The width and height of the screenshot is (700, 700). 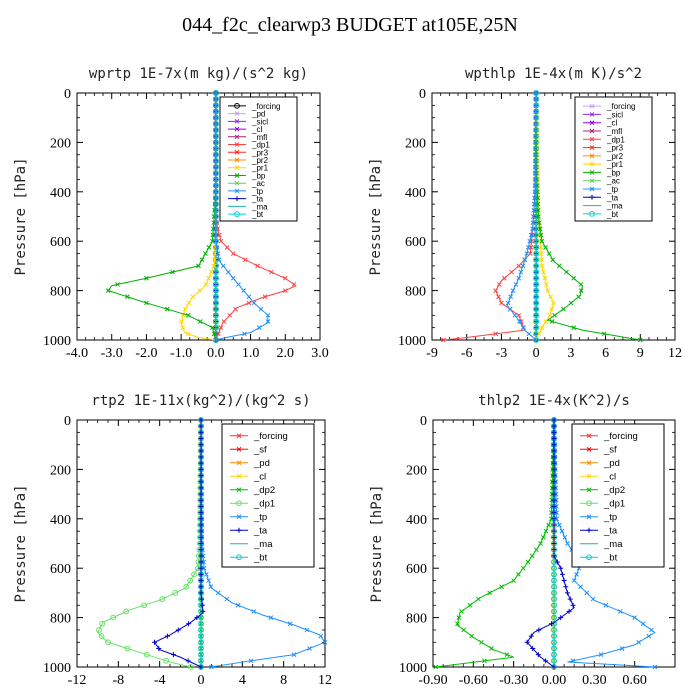 What do you see at coordinates (553, 74) in the screenshot?
I see `panel-title: wpthlp 1E-4x(m K)/s^2` at bounding box center [553, 74].